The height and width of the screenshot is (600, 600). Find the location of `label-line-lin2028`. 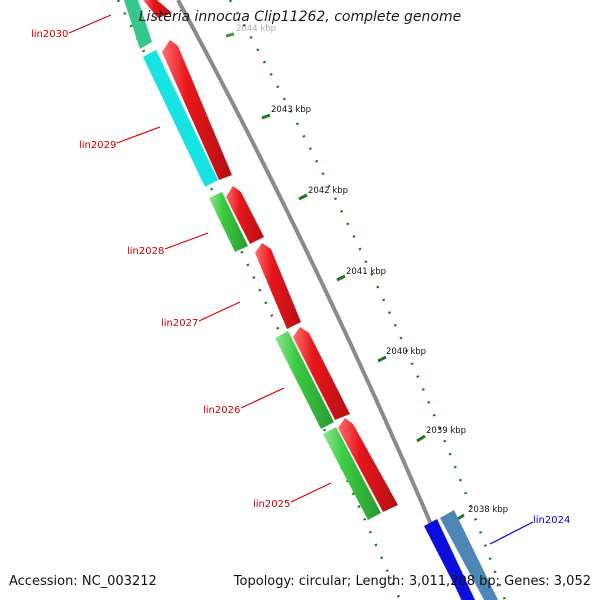

label-line-lin2028 is located at coordinates (186, 241).